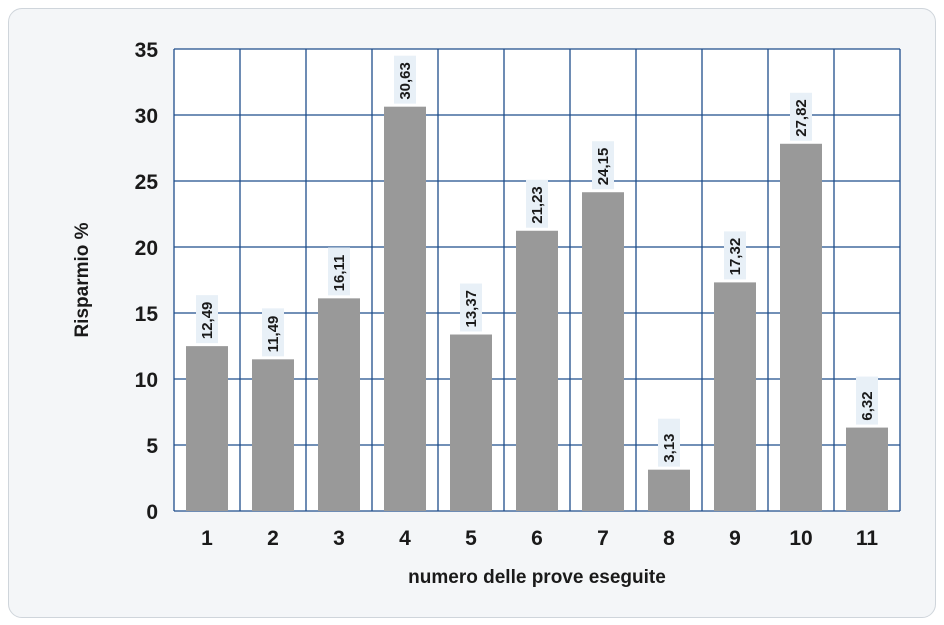 The width and height of the screenshot is (944, 625). Describe the element at coordinates (471, 538) in the screenshot. I see `x-tick-label: 5` at that location.